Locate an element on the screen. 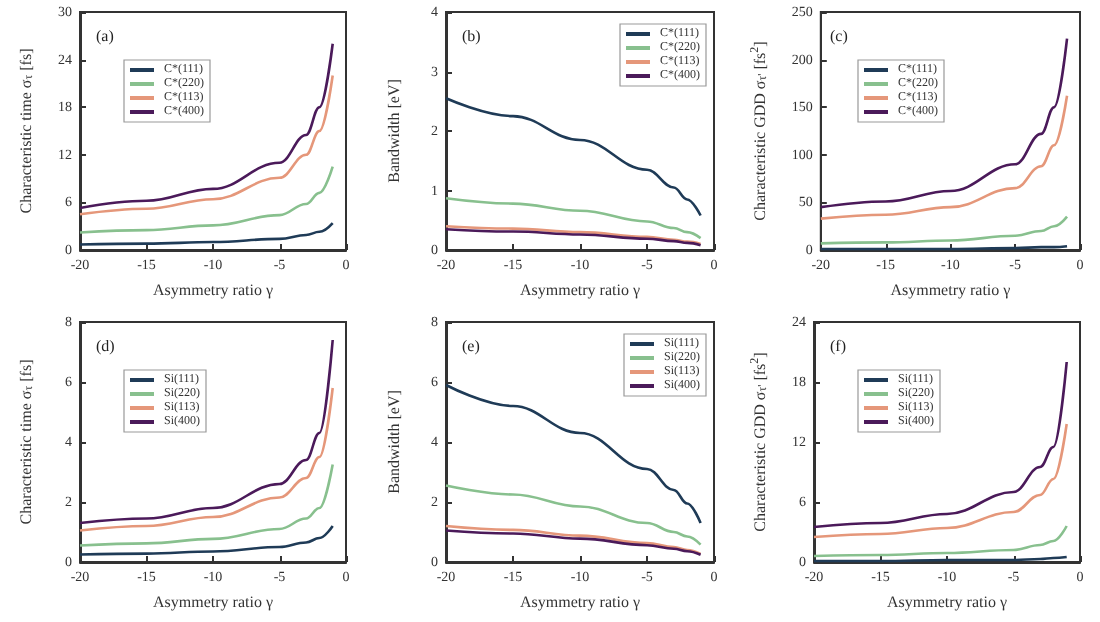  annotation: (f) is located at coordinates (838, 346).